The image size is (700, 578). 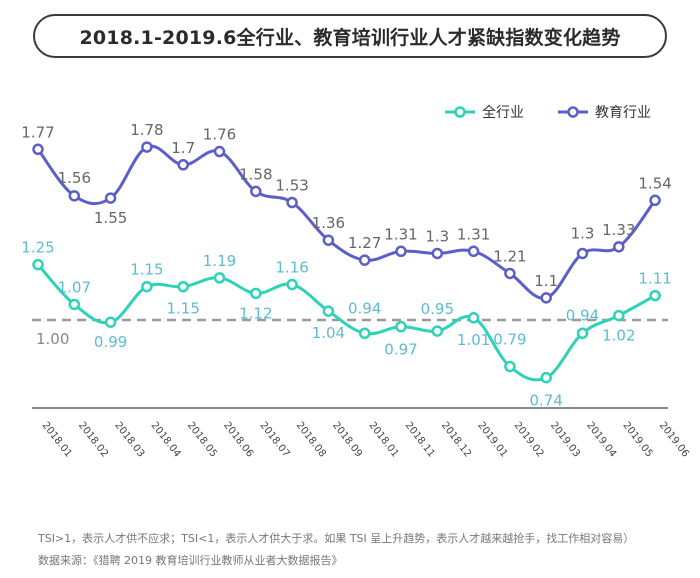 I want to click on x-tick-label: 2019.03, so click(x=565, y=439).